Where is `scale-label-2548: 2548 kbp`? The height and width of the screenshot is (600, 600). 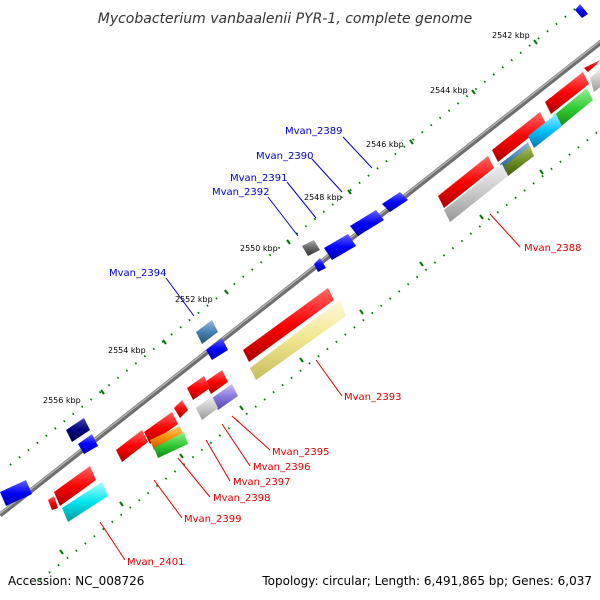
scale-label-2548: 2548 kbp is located at coordinates (323, 197).